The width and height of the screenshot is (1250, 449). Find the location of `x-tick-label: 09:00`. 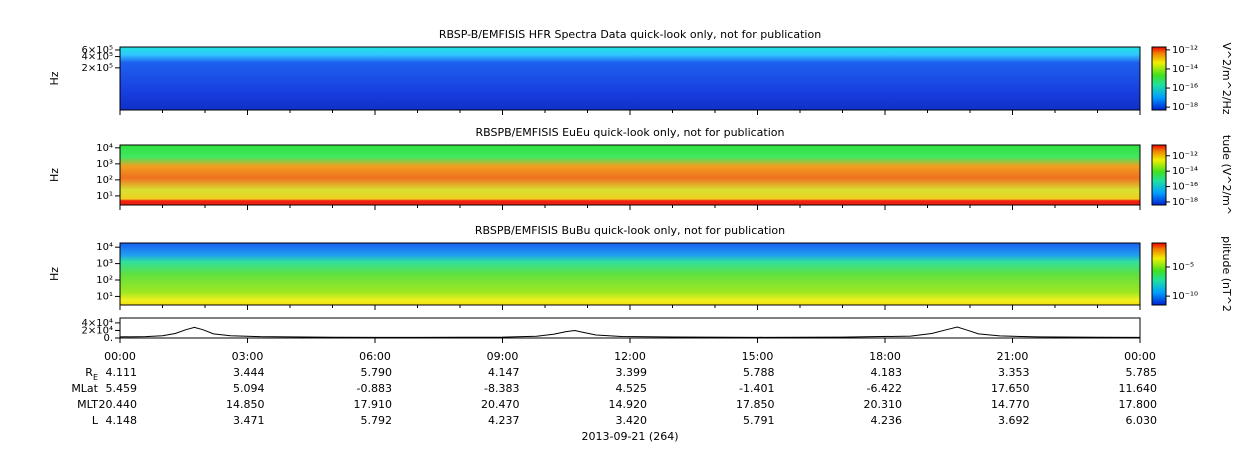

x-tick-label: 09:00 is located at coordinates (503, 356).